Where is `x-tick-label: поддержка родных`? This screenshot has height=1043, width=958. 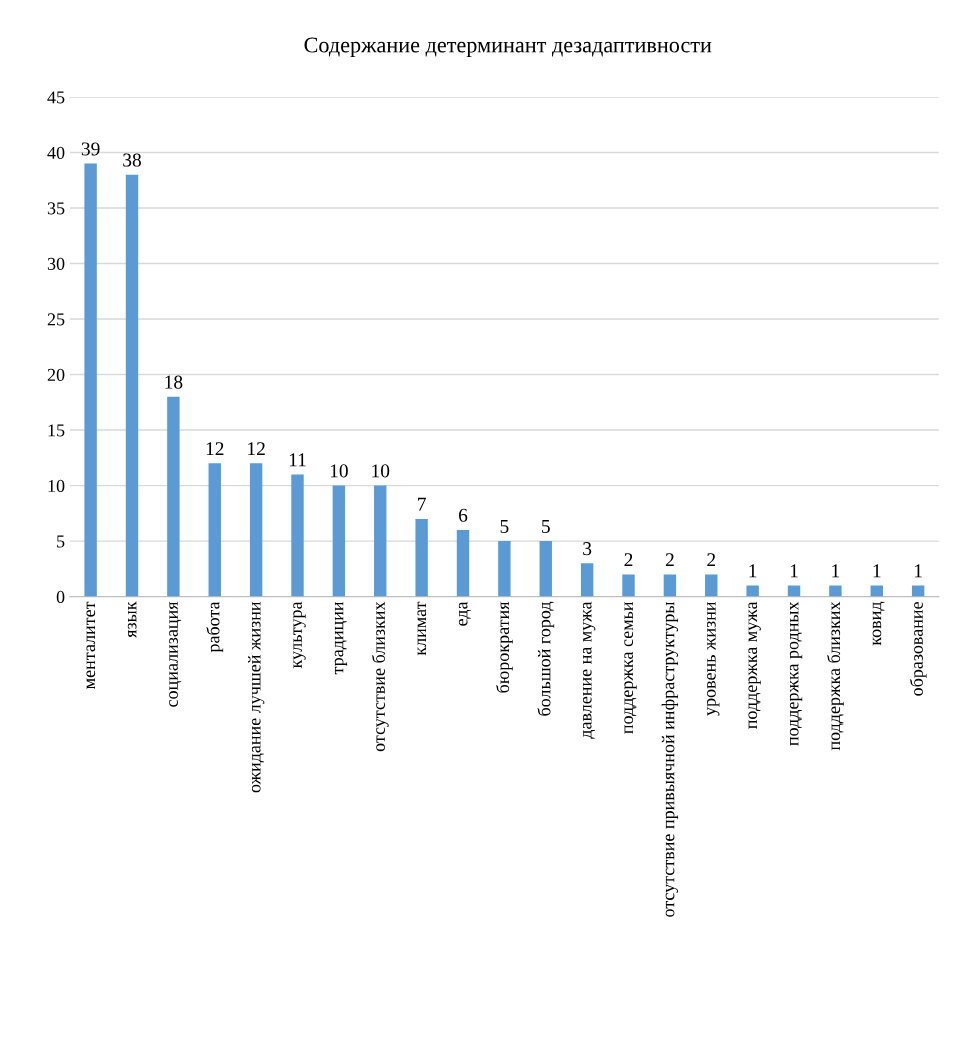 x-tick-label: поддержка родных is located at coordinates (796, 673).